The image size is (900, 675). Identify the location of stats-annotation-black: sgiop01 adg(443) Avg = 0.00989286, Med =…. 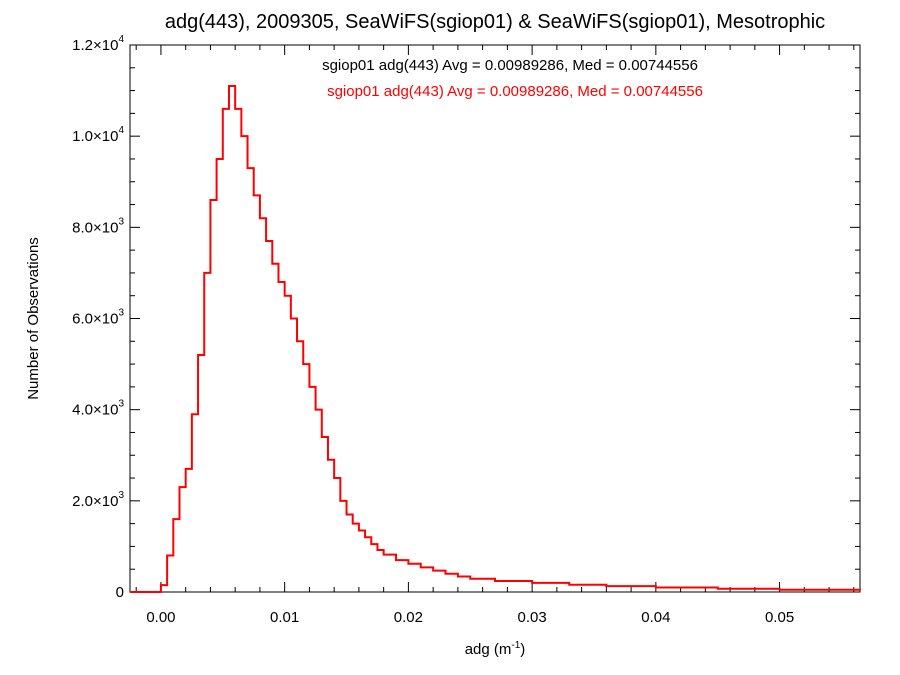
(510, 65).